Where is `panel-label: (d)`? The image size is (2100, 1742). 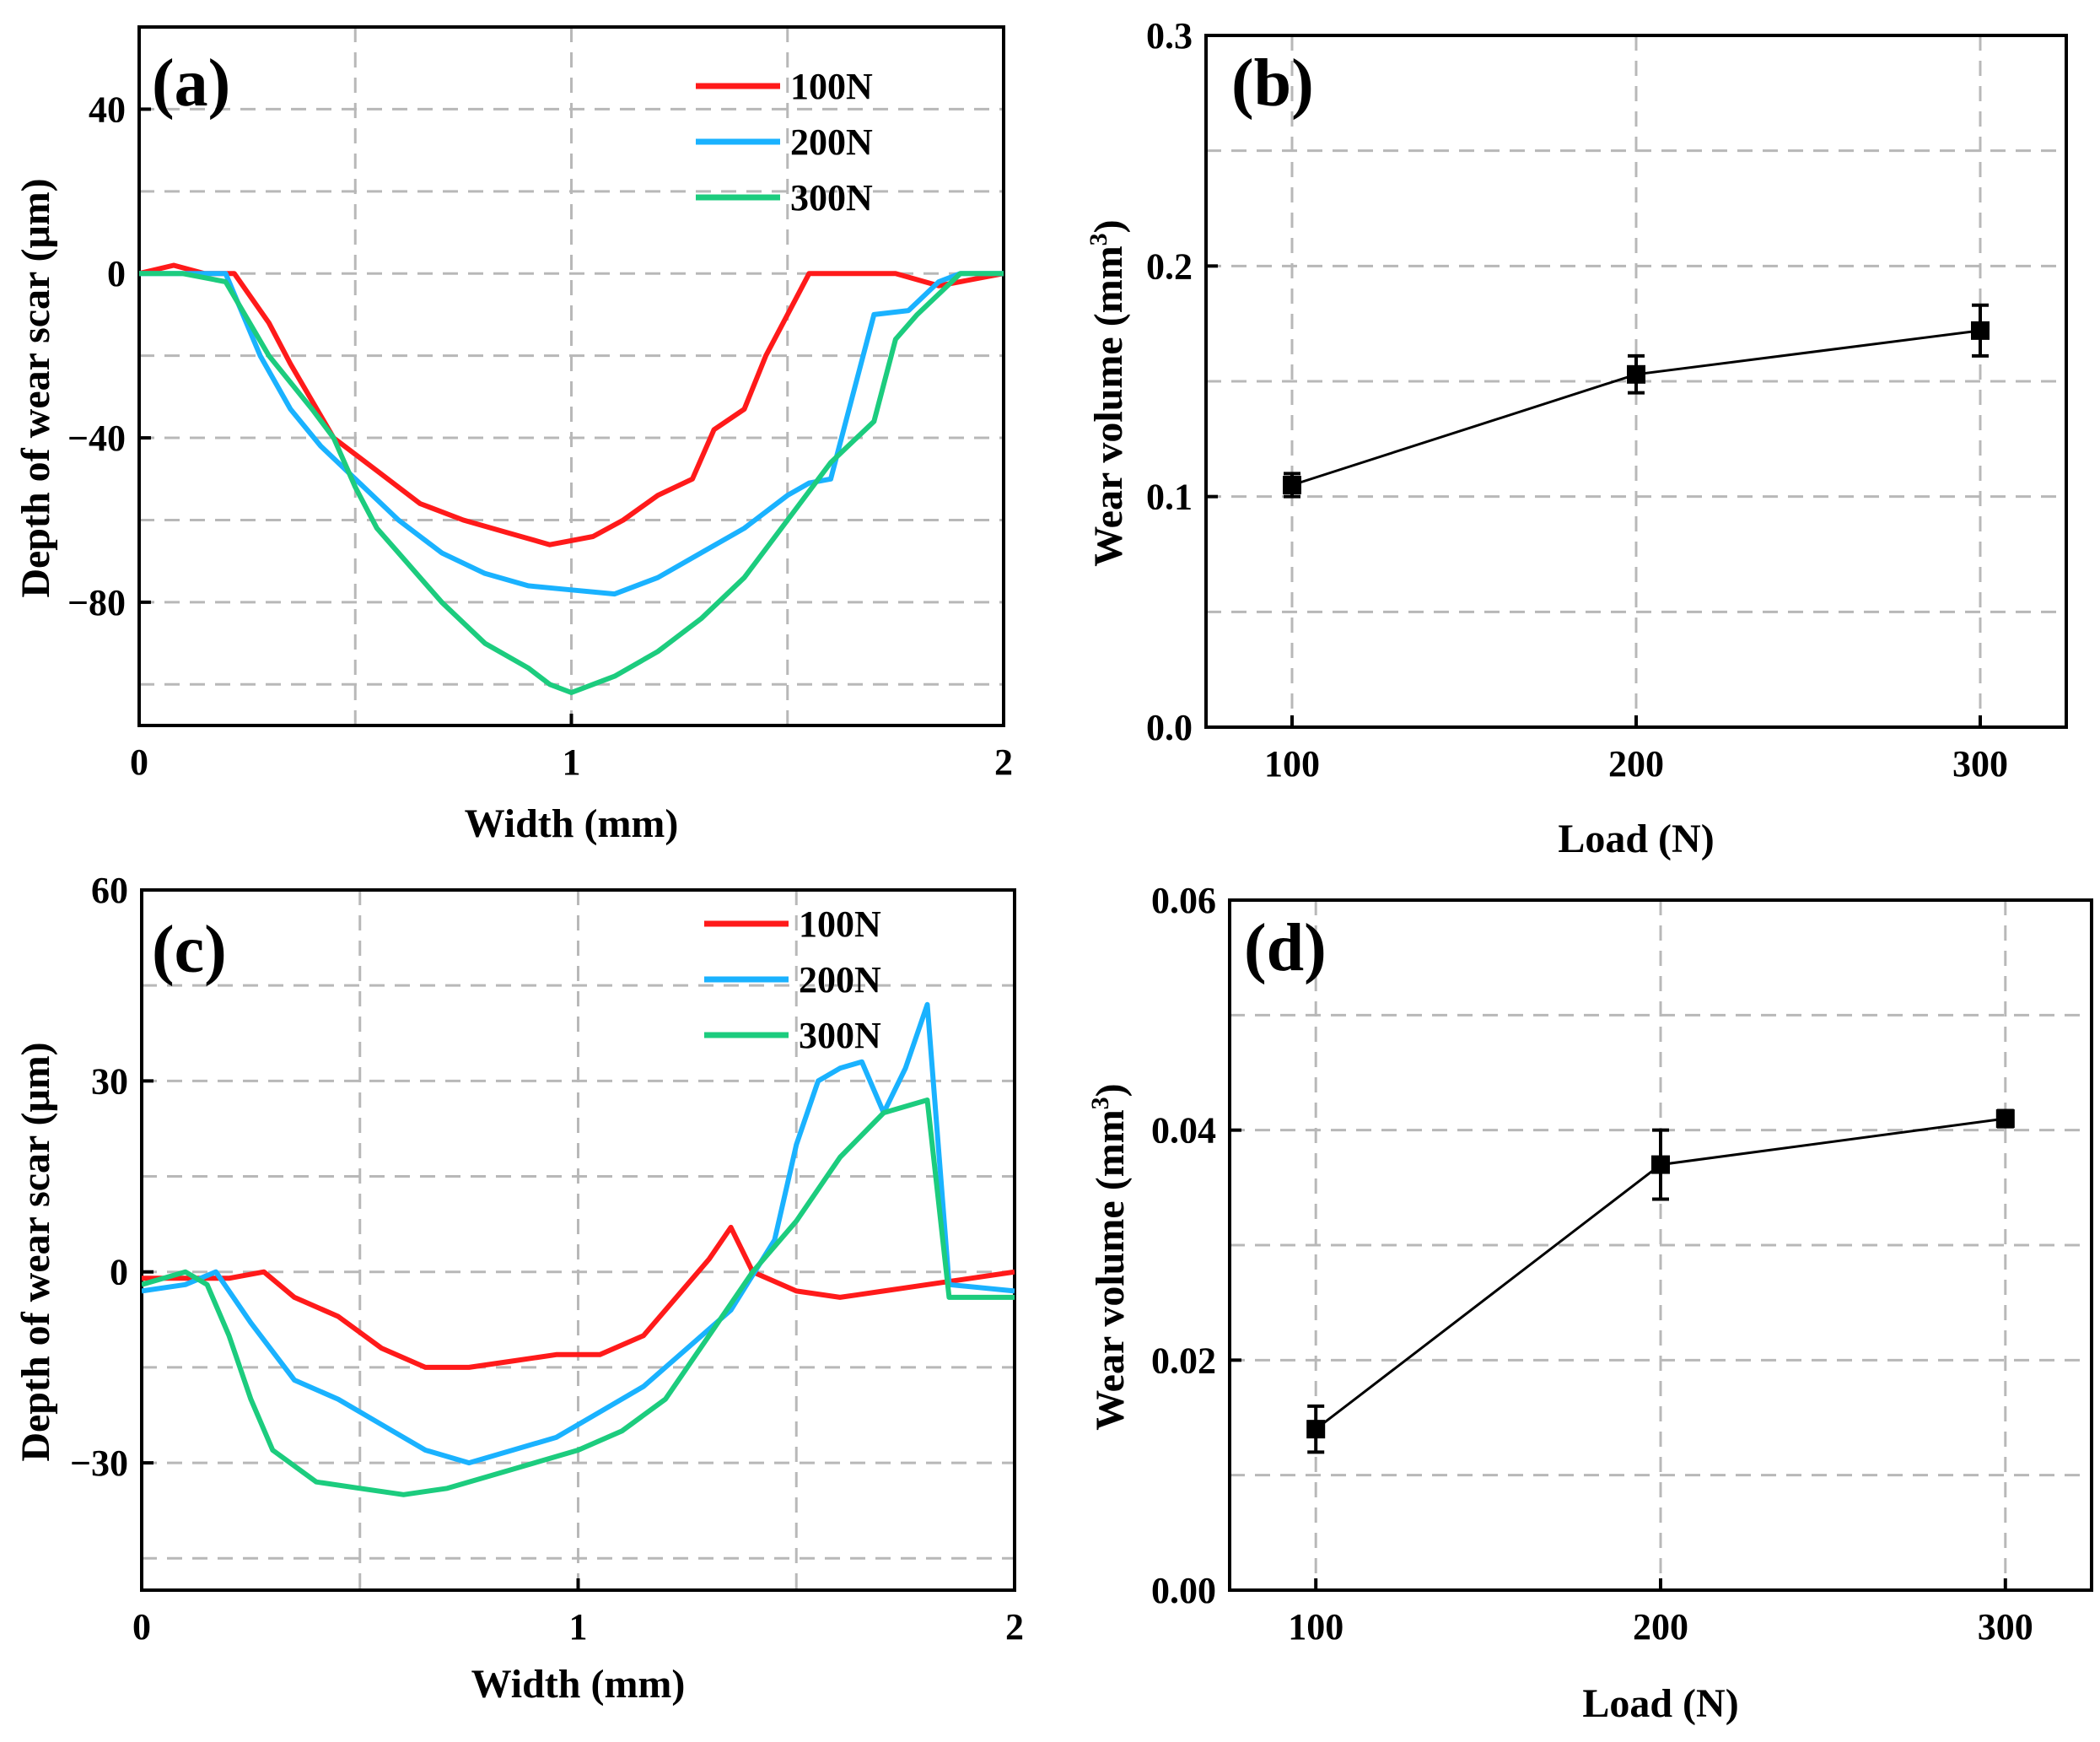 panel-label: (d) is located at coordinates (1285, 948).